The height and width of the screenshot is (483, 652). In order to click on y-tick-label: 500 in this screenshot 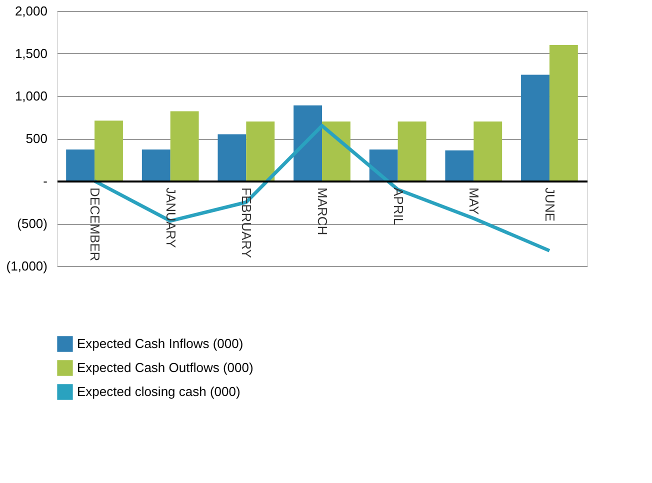, I will do `click(37, 138)`.